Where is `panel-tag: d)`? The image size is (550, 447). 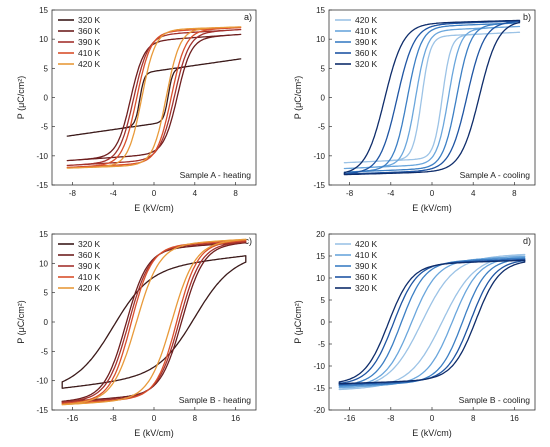 panel-tag: d) is located at coordinates (527, 241).